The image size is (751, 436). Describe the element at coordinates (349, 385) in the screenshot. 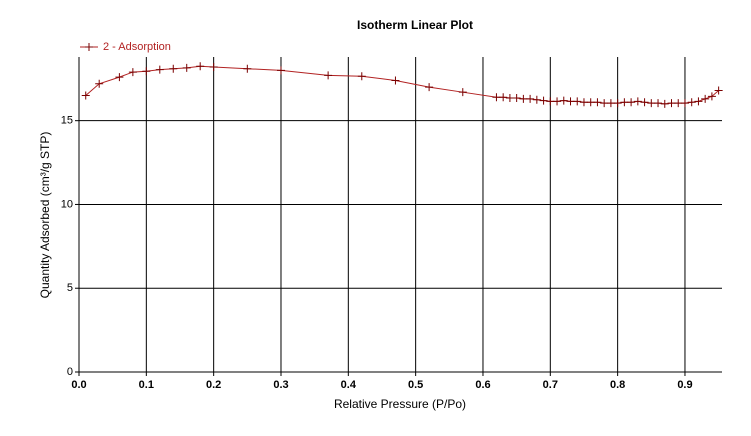

I see `x-tick-label: 0.4` at that location.